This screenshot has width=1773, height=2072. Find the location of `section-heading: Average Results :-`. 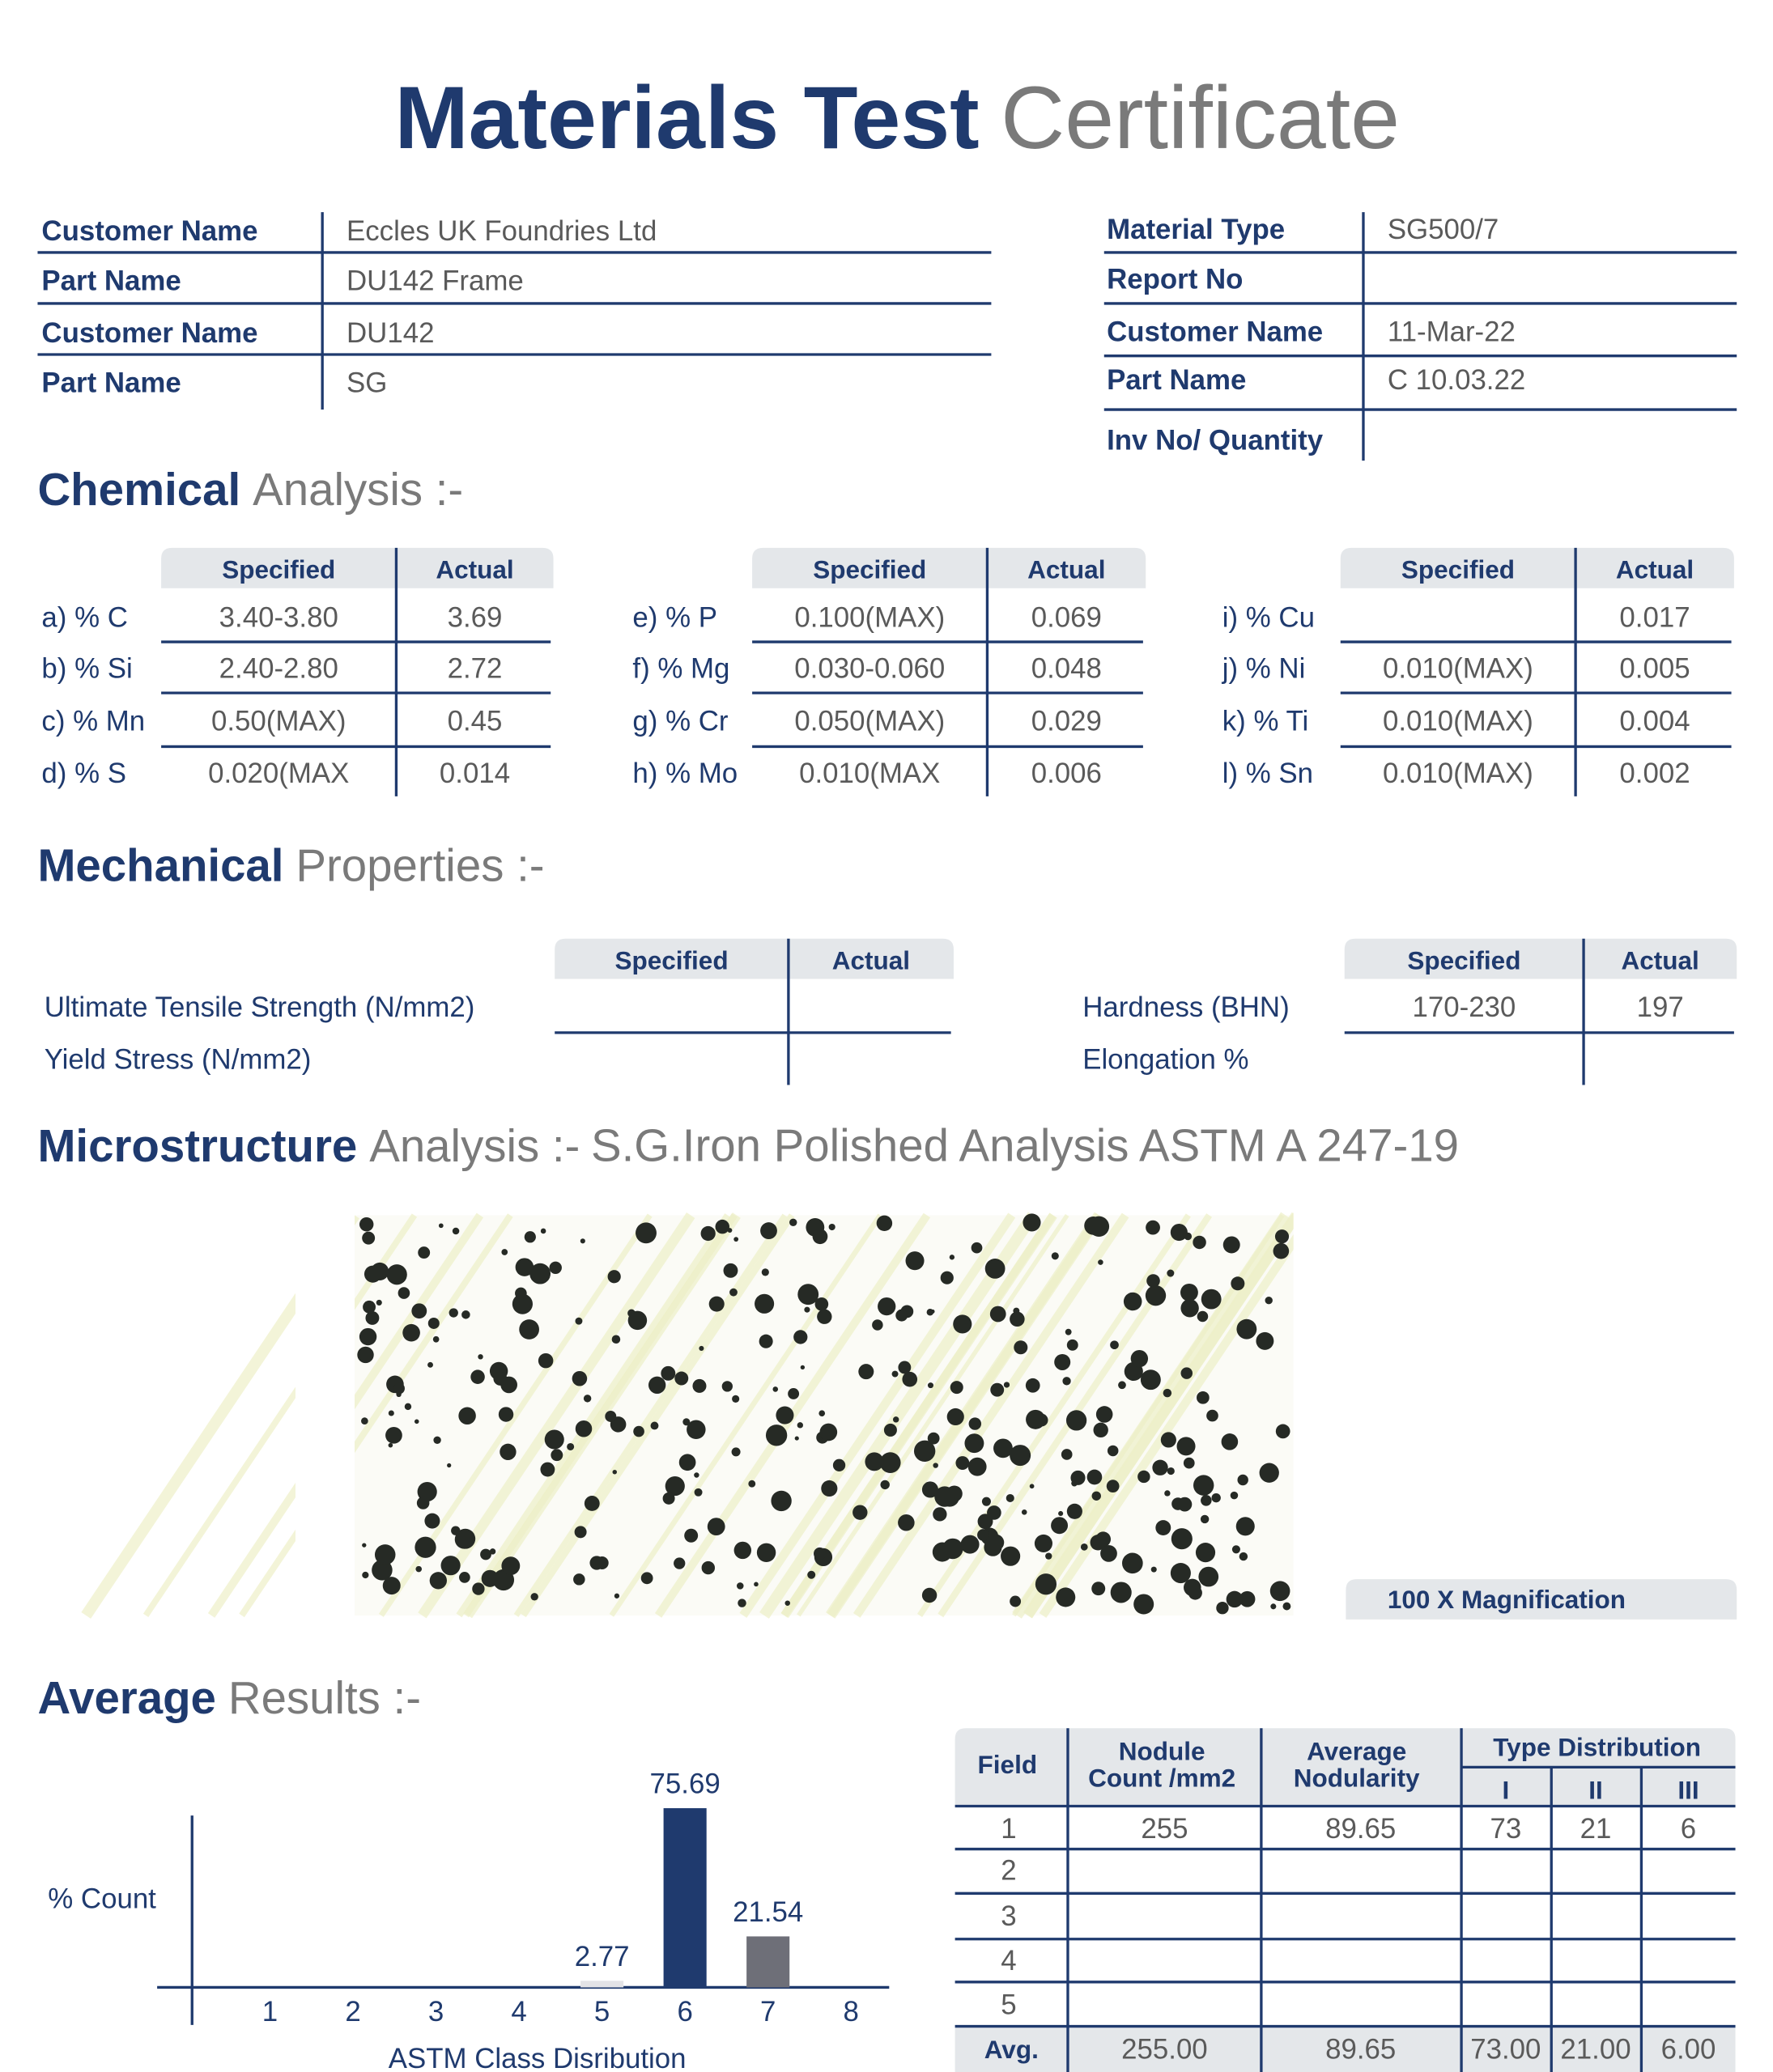

section-heading: Average Results :- is located at coordinates (229, 1697).